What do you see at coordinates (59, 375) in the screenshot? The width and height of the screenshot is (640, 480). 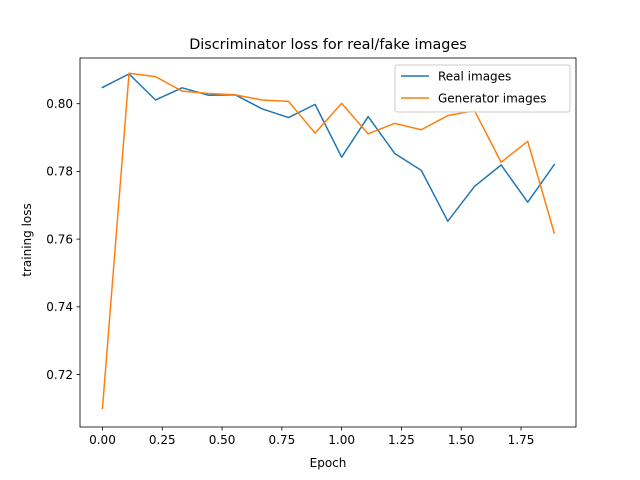 I see `y-tick-label: 0.72` at bounding box center [59, 375].